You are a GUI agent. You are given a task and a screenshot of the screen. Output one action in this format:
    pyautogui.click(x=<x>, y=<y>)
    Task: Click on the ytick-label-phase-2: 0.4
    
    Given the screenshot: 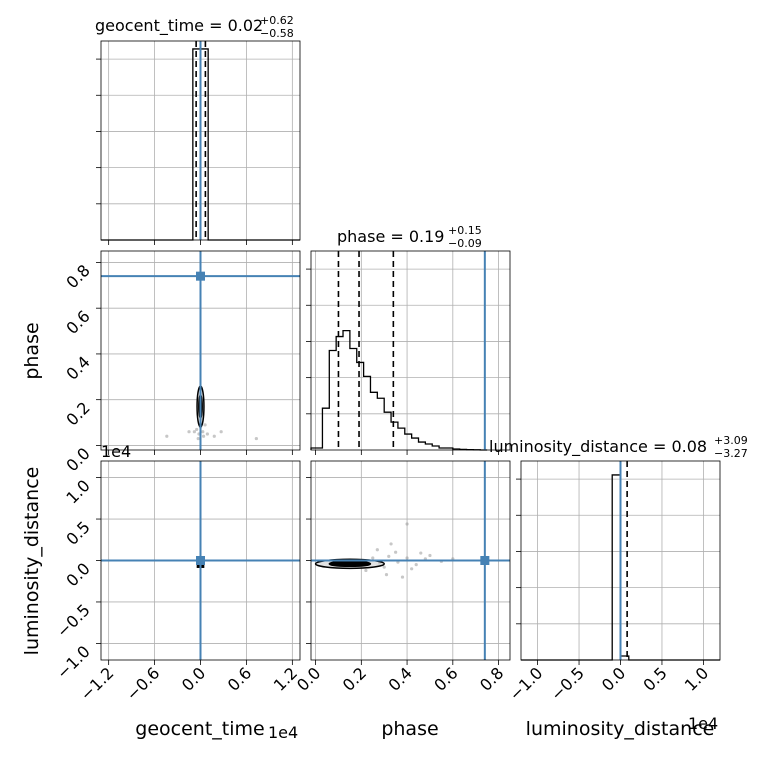 What is the action you would take?
    pyautogui.click(x=77, y=367)
    